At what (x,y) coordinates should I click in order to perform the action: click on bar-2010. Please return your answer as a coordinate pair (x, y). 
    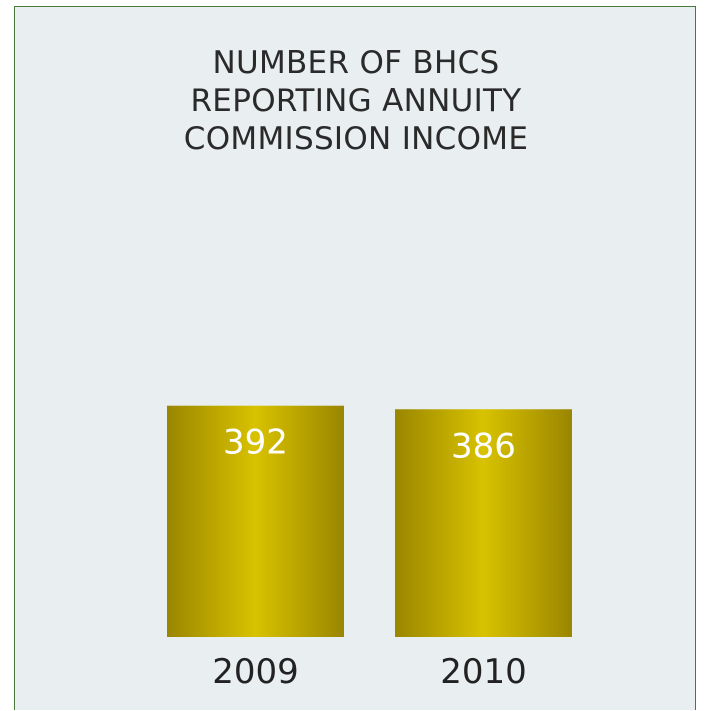
    Looking at the image, I should click on (483, 523).